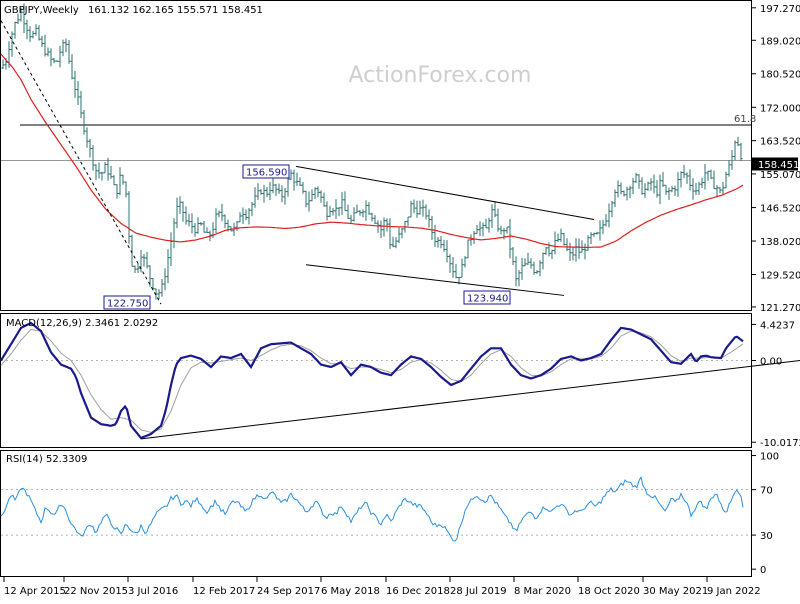 Image resolution: width=800 pixels, height=604 pixels. Describe the element at coordinates (766, 536) in the screenshot. I see `rsi-y-label: 30` at that location.